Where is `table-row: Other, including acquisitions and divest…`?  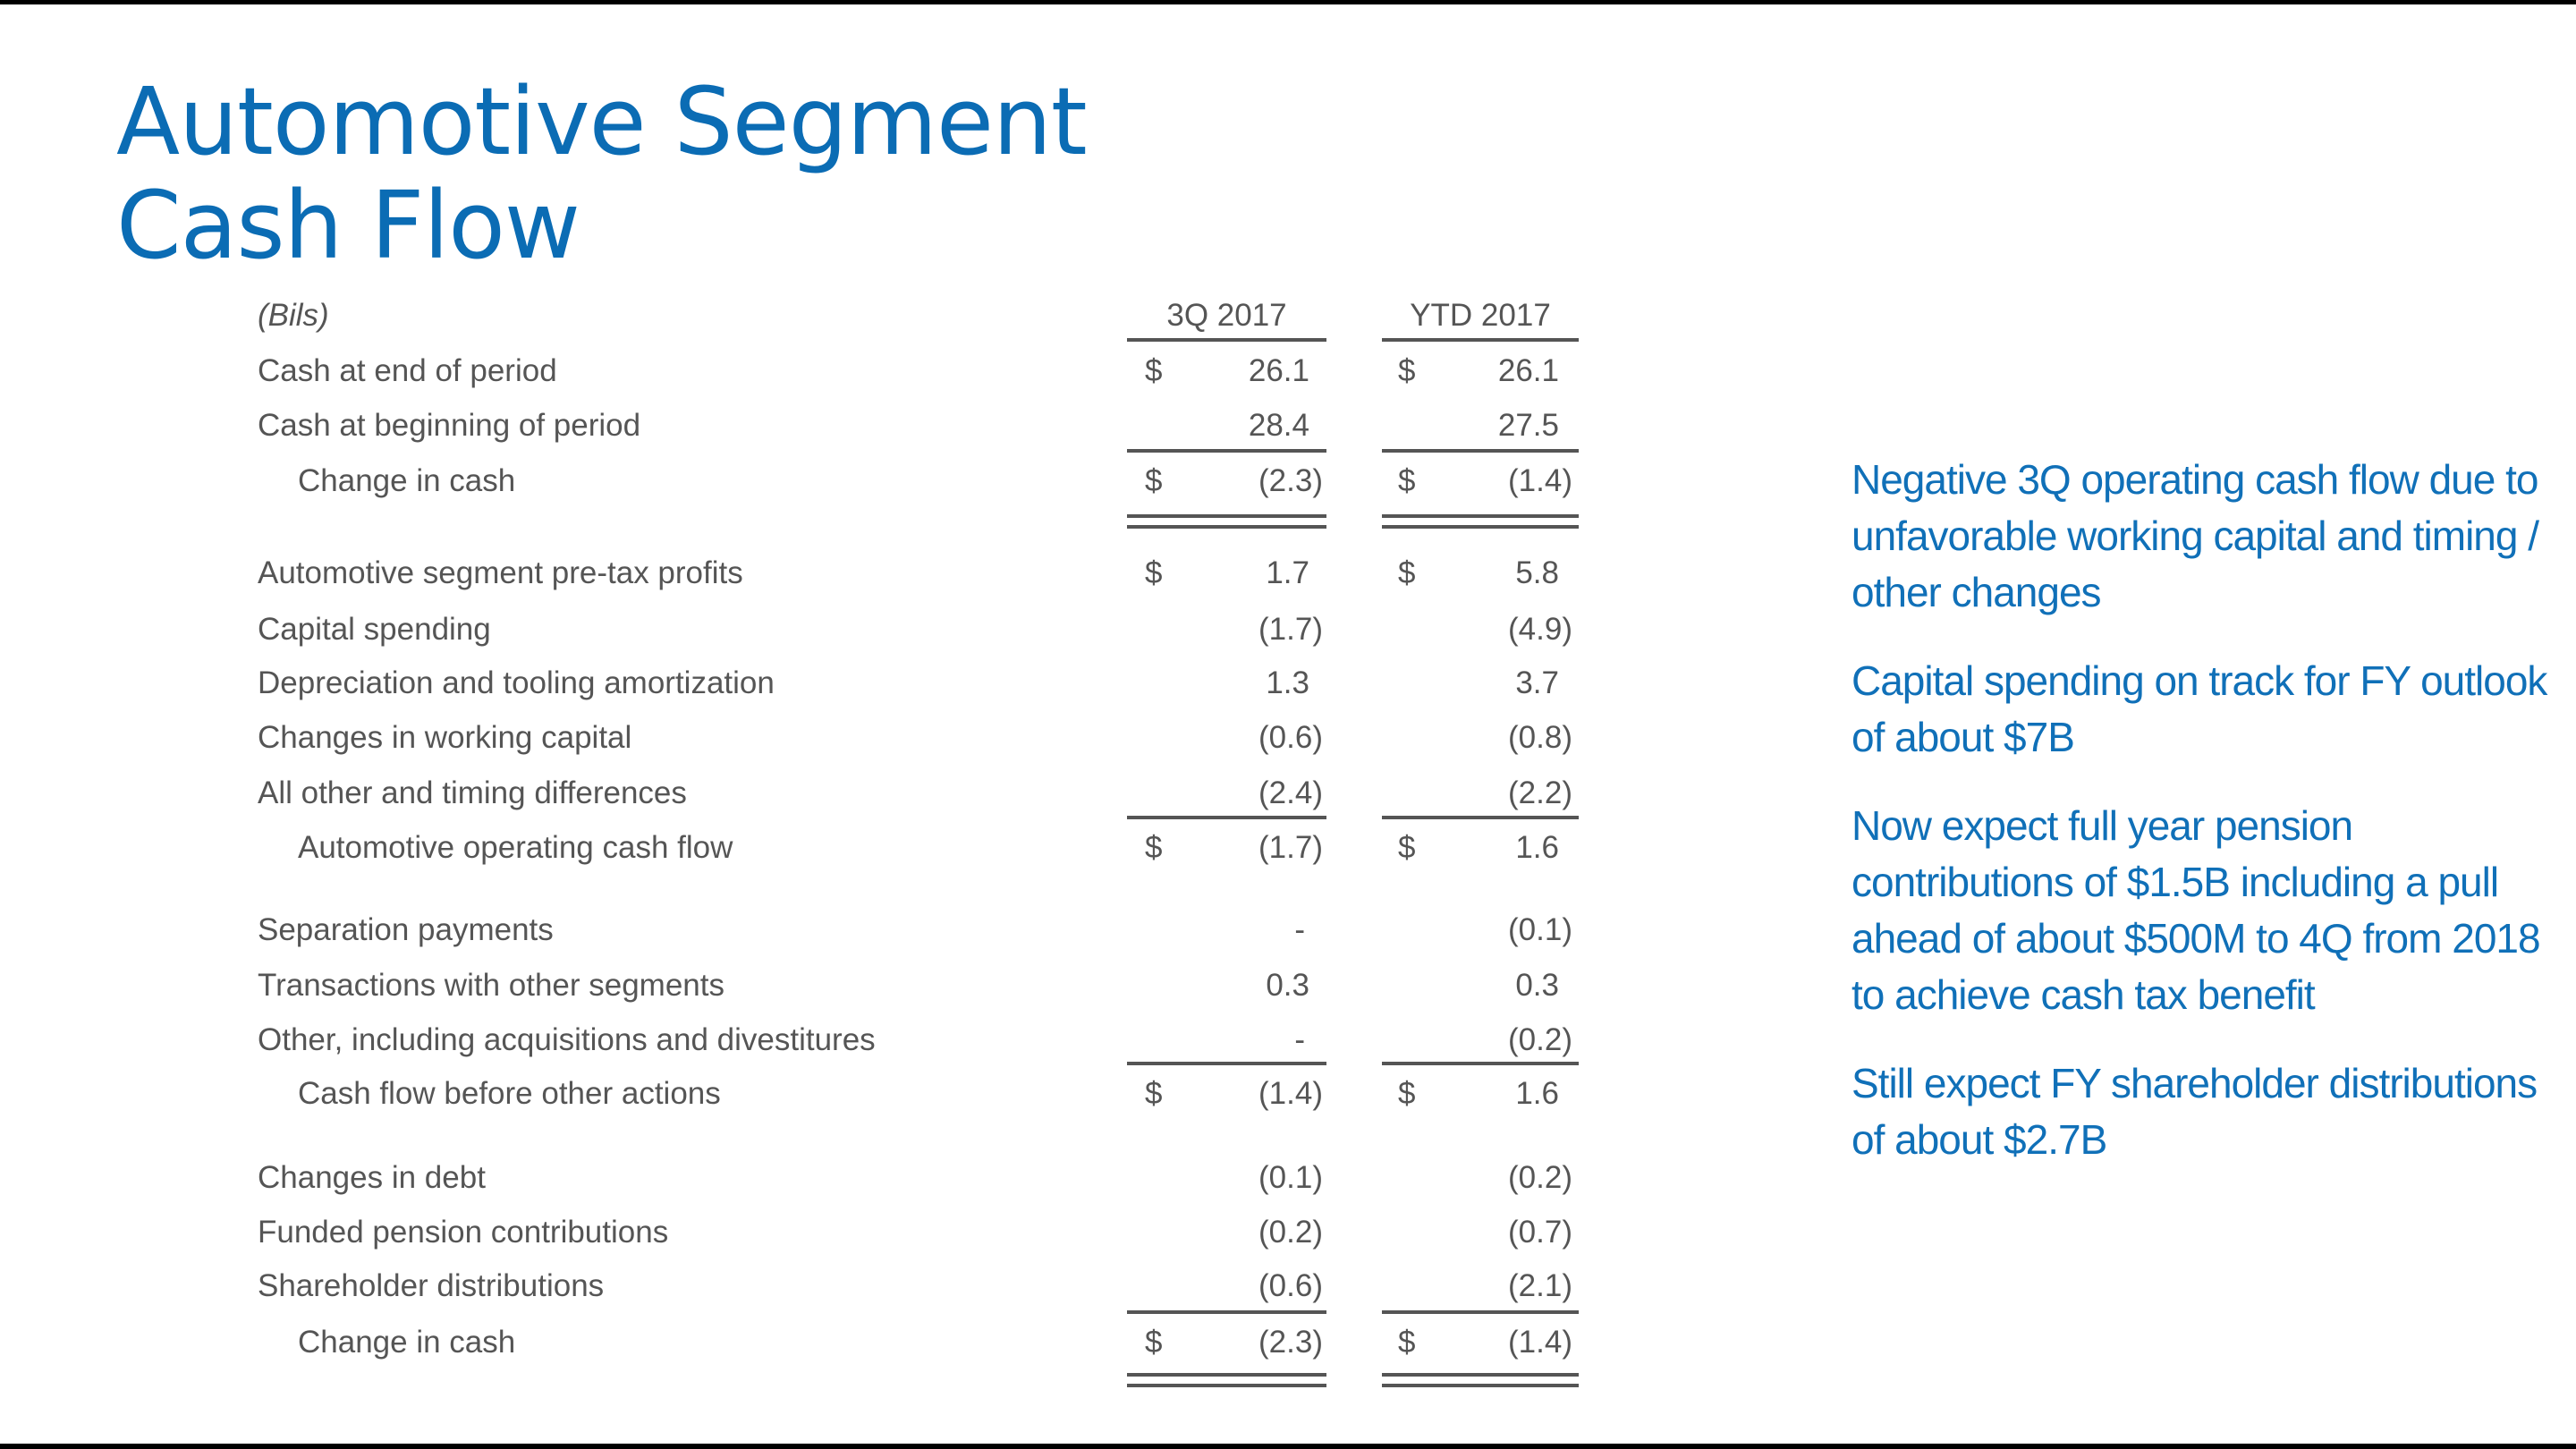
table-row: Other, including acquisitions and divest… is located at coordinates (1288, 1040).